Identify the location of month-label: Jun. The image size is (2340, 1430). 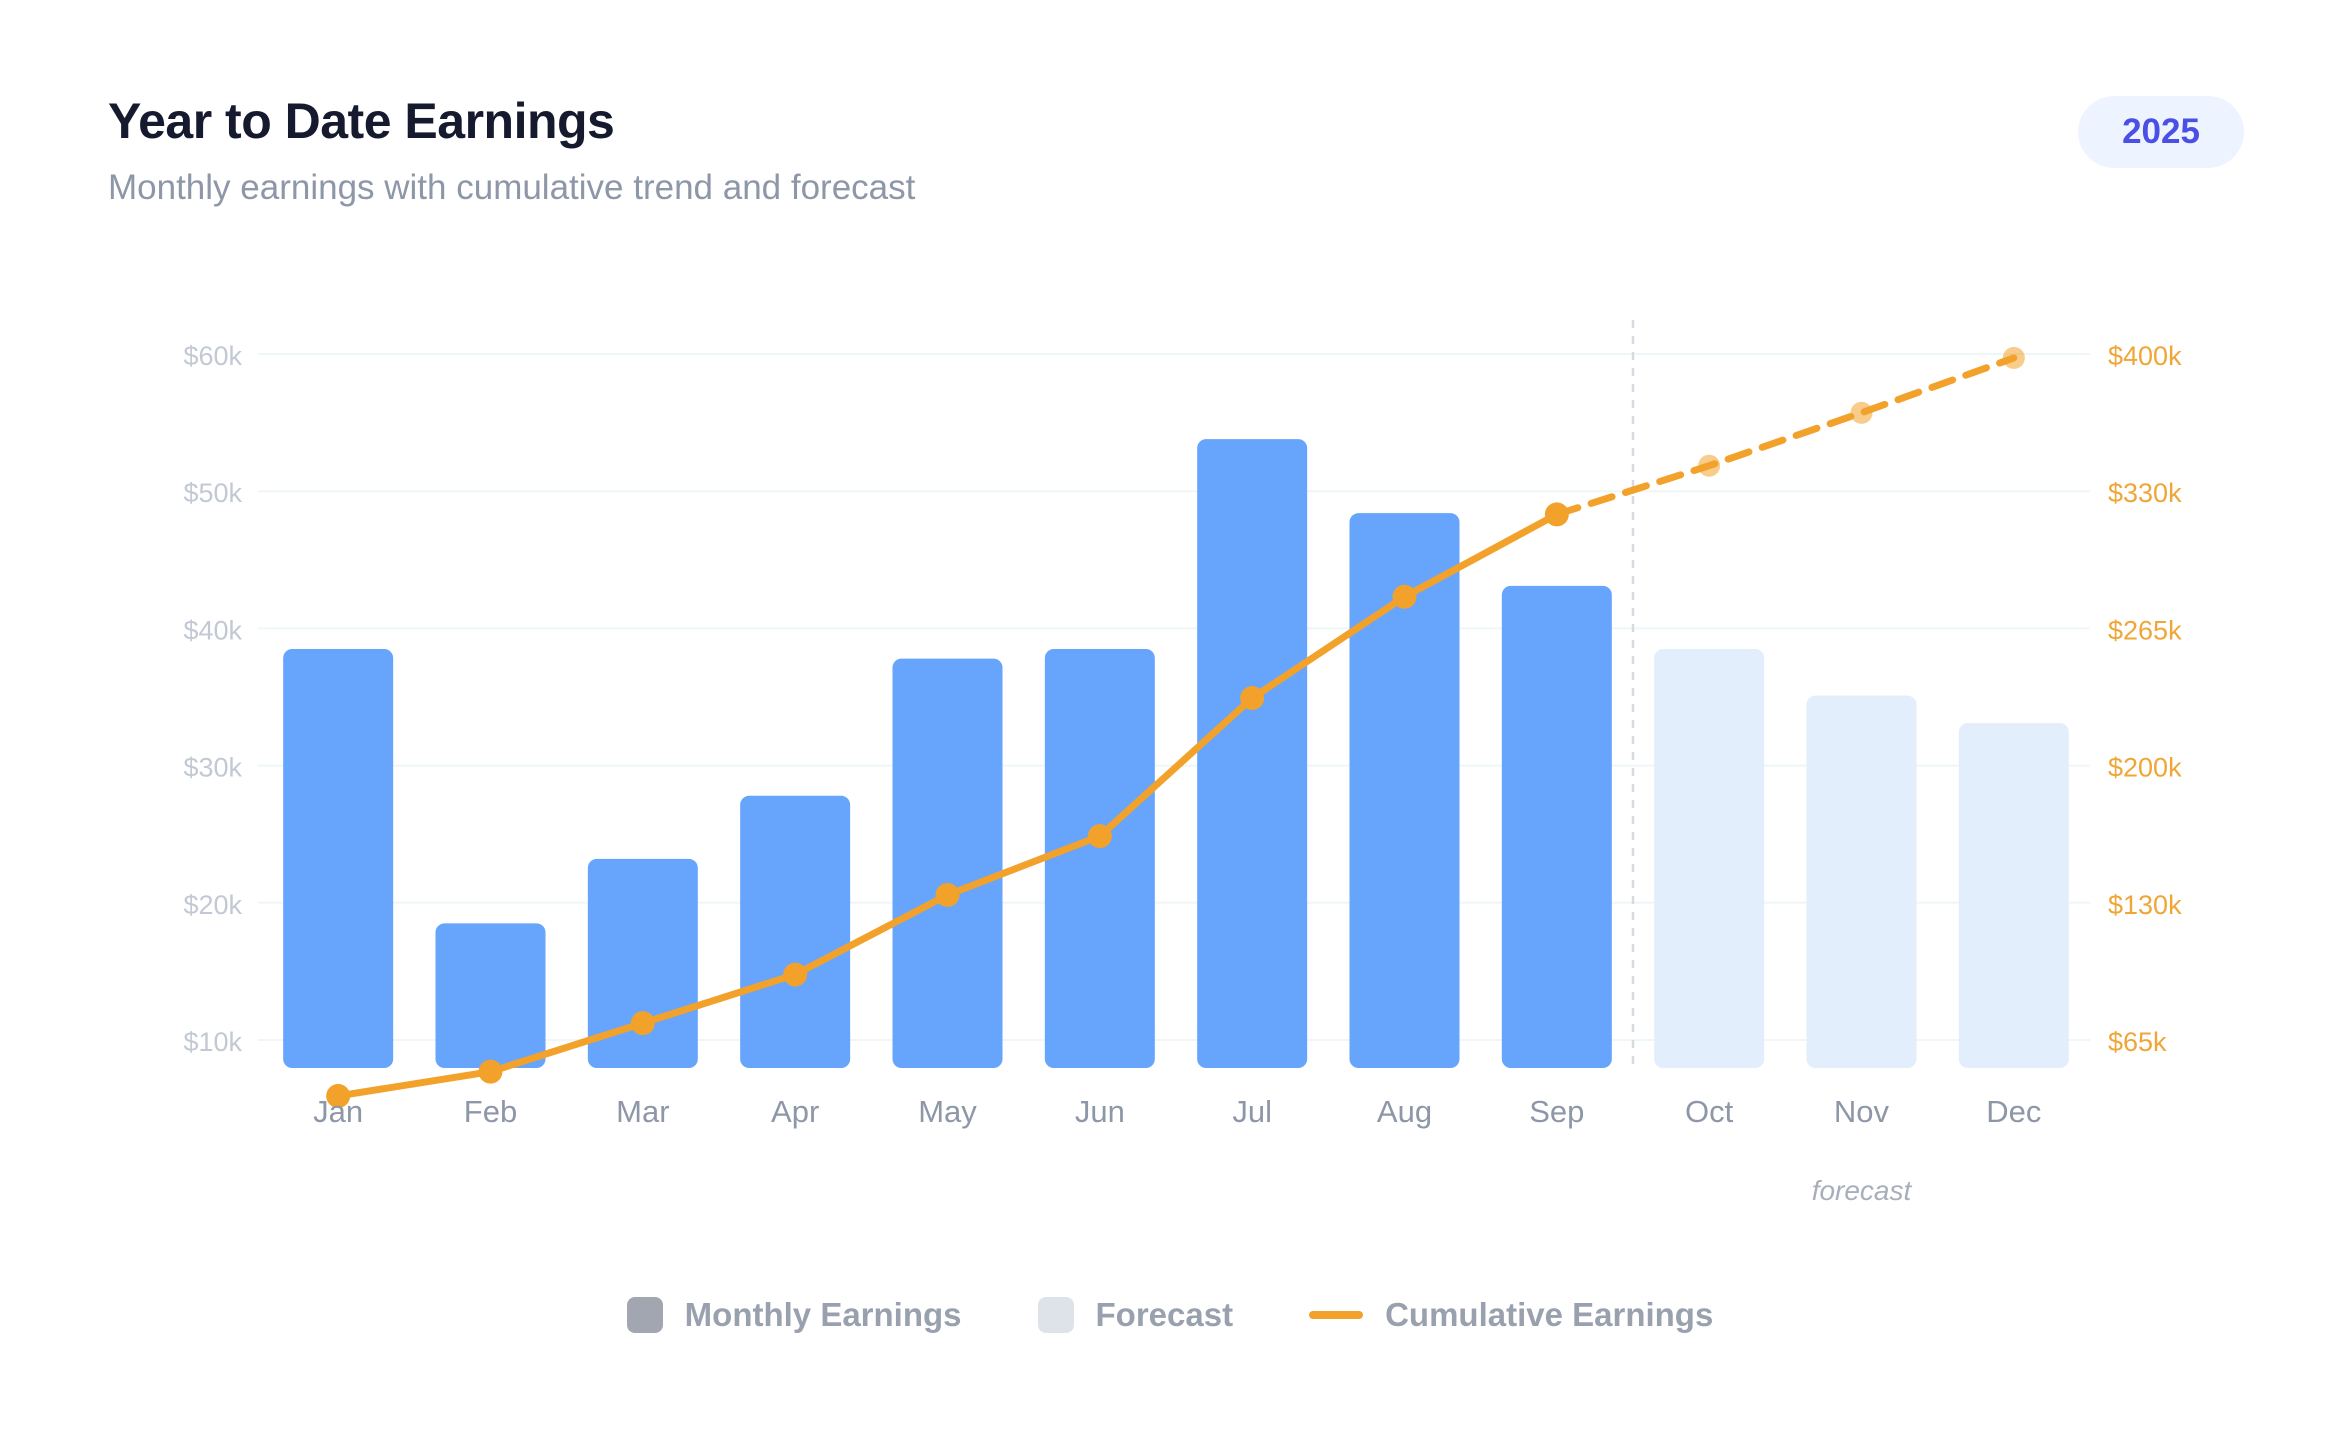
(1100, 1111).